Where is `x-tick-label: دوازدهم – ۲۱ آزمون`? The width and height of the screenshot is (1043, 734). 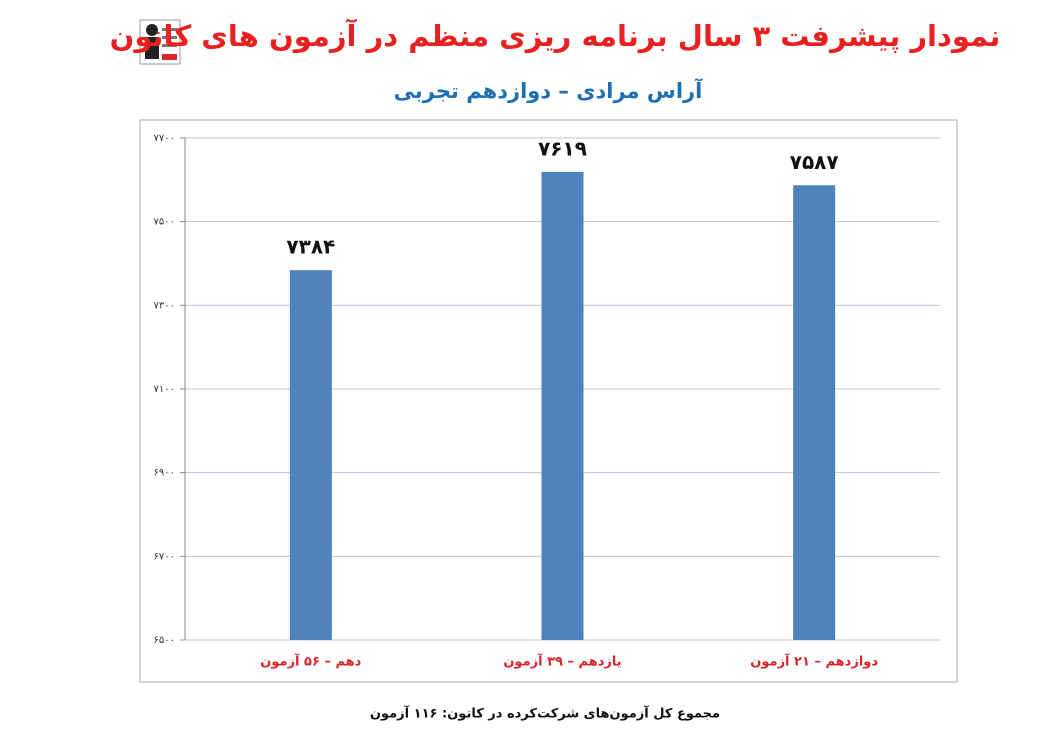
x-tick-label: دوازدهم – ۲۱ آزمون is located at coordinates (814, 661).